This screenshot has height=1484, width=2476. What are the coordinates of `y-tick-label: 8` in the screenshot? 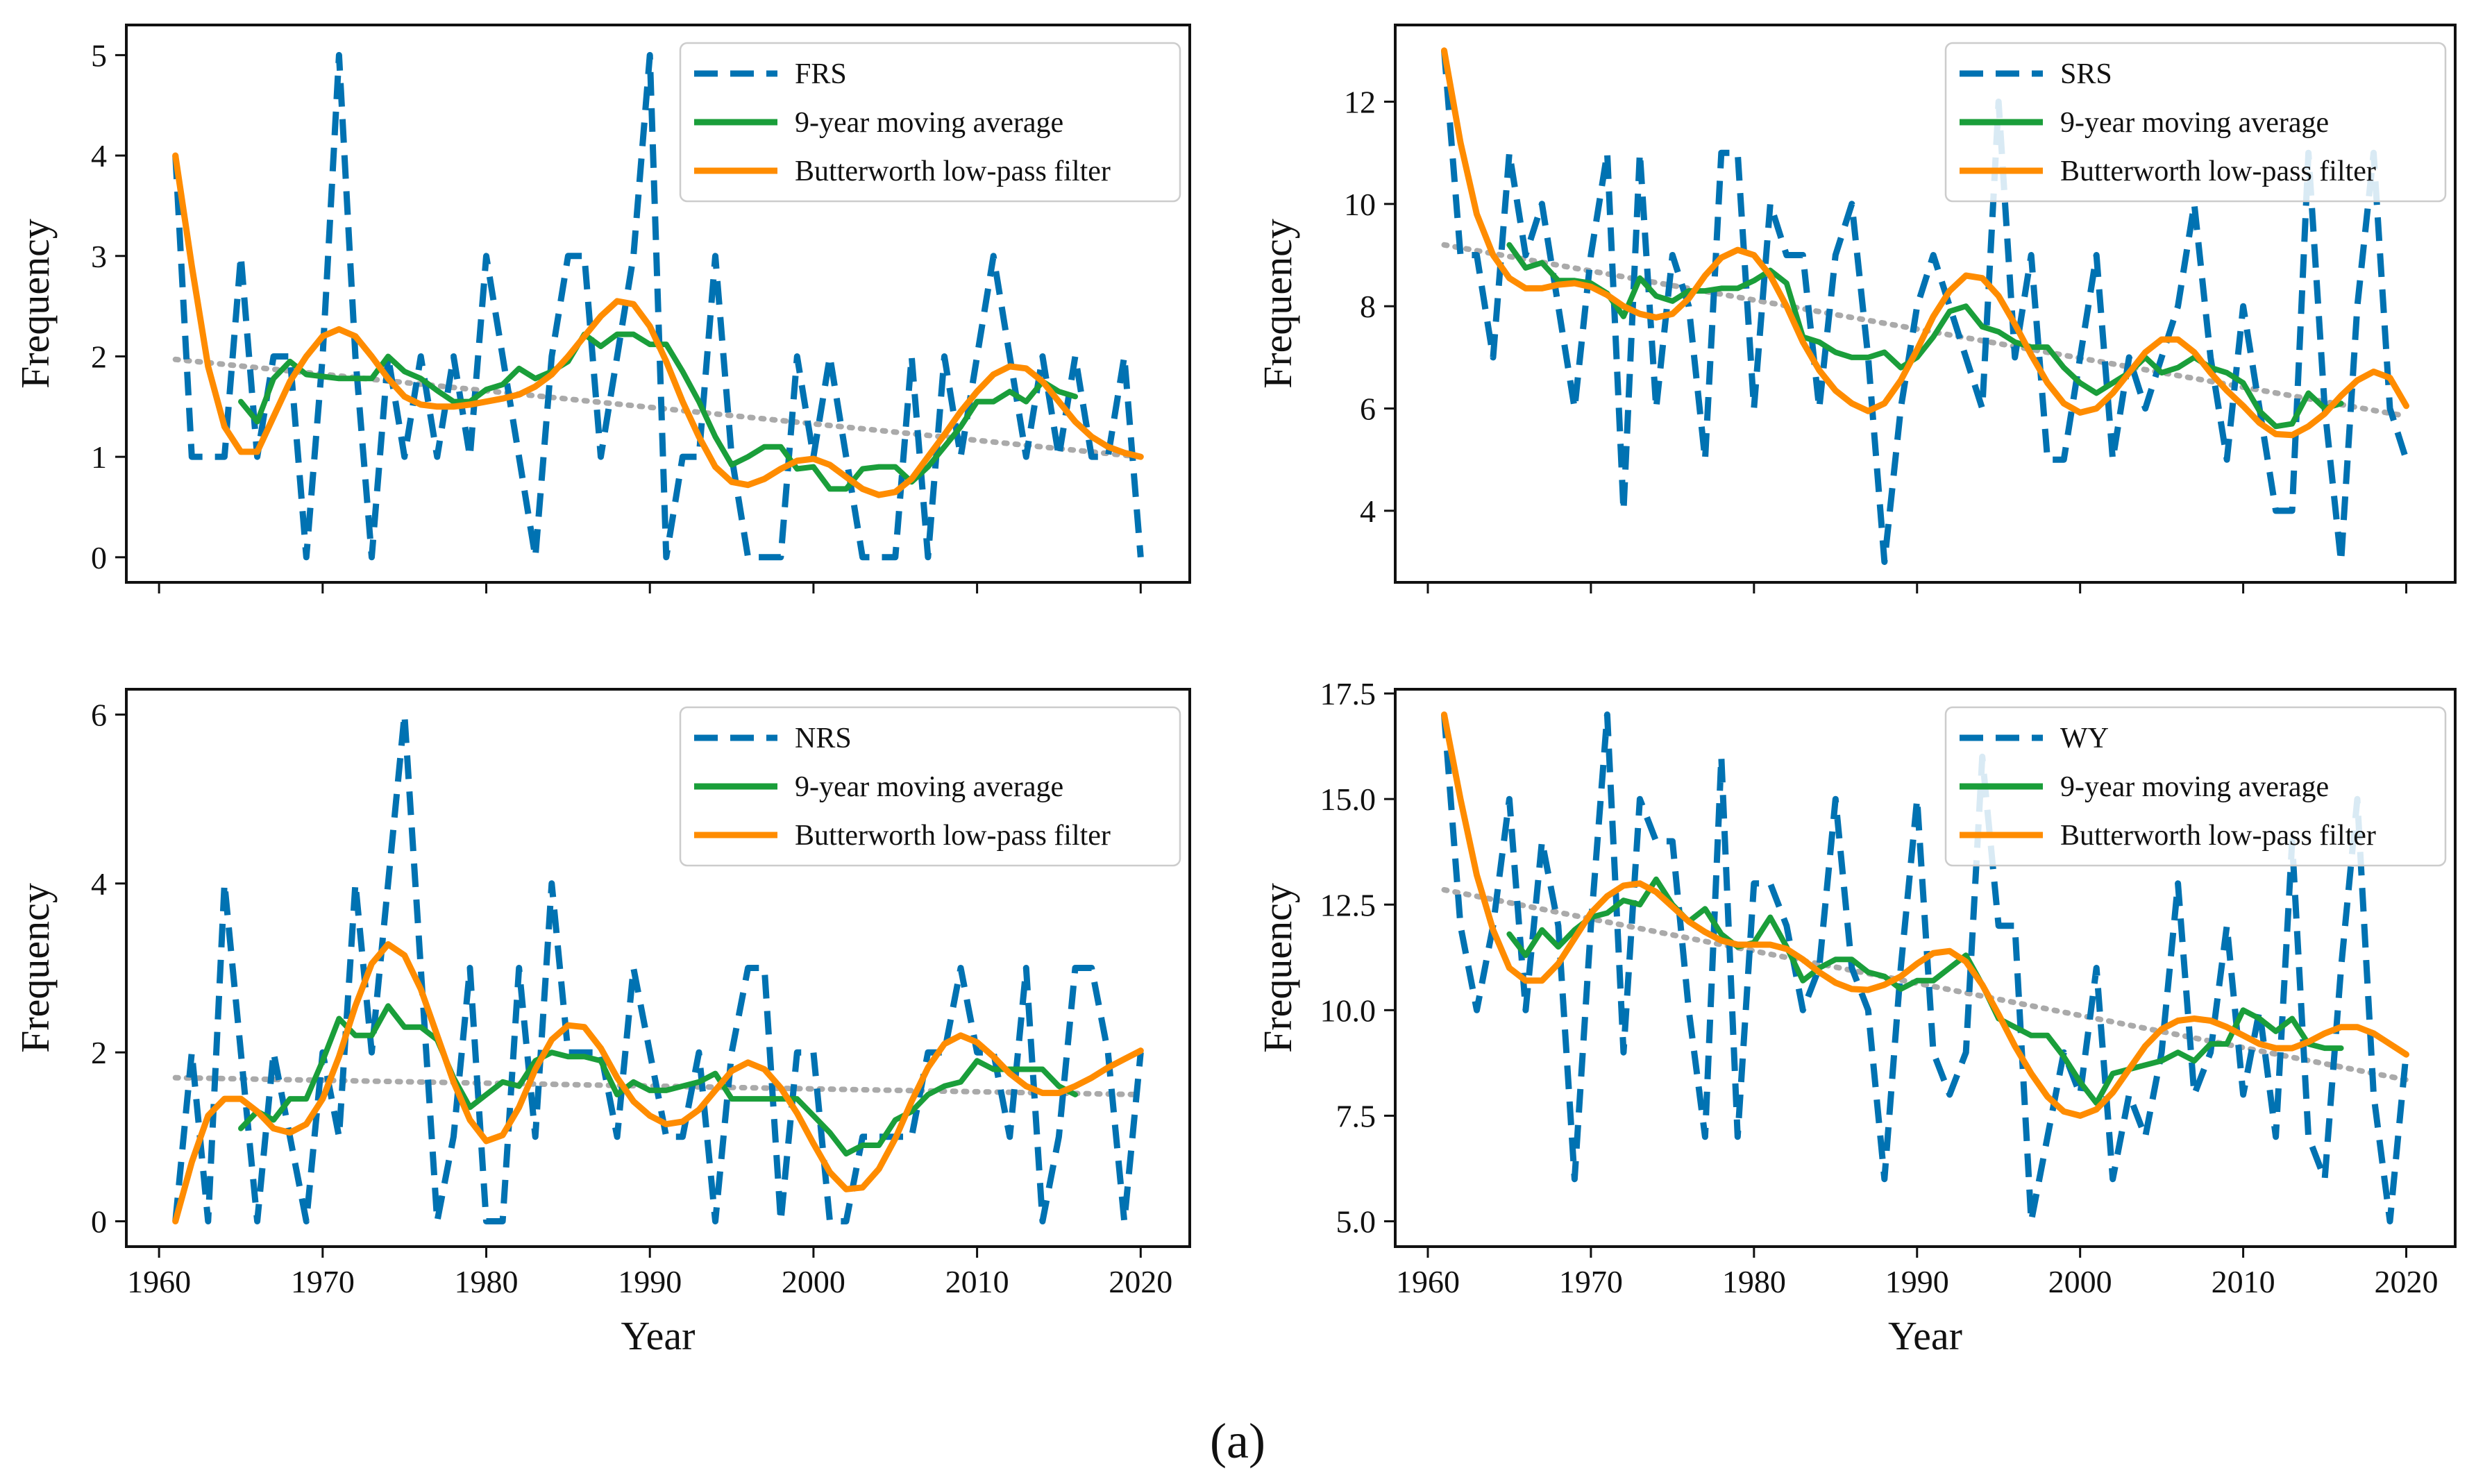 It's located at (1368, 307).